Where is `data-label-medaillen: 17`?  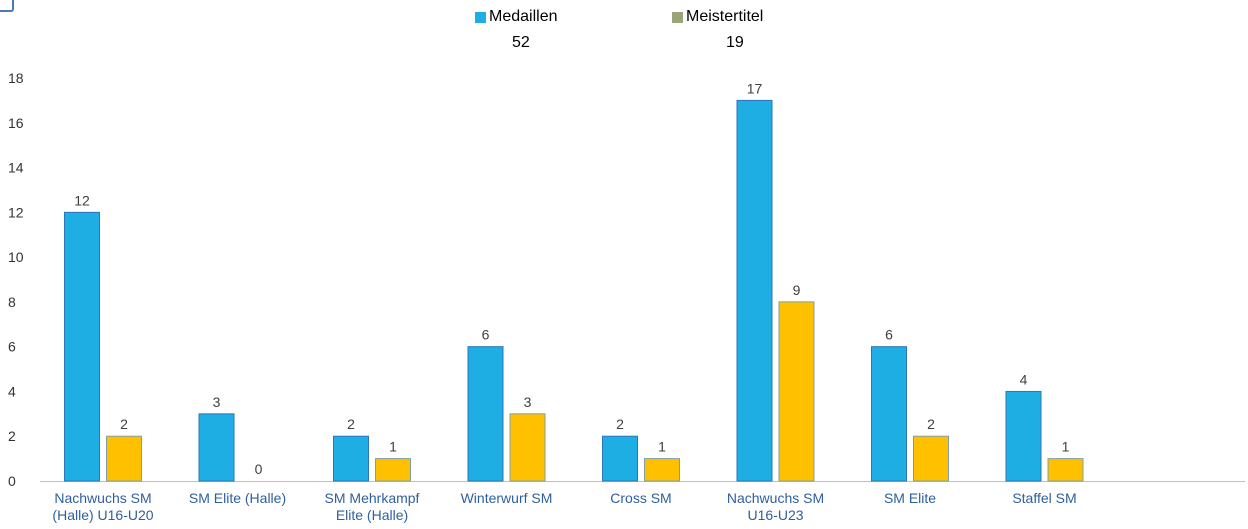 data-label-medaillen: 17 is located at coordinates (755, 88).